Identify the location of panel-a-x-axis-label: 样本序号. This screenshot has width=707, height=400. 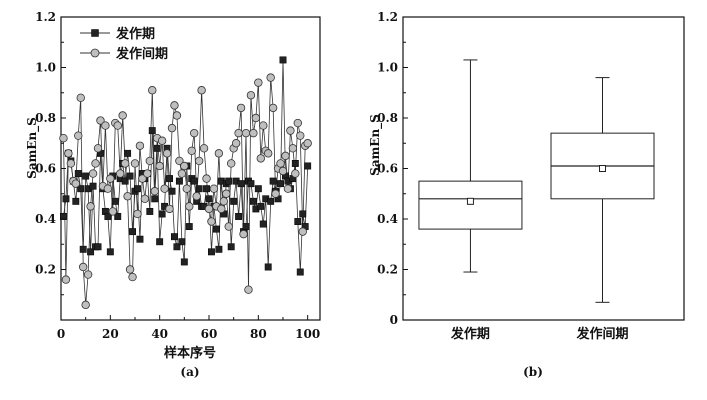
(190, 353).